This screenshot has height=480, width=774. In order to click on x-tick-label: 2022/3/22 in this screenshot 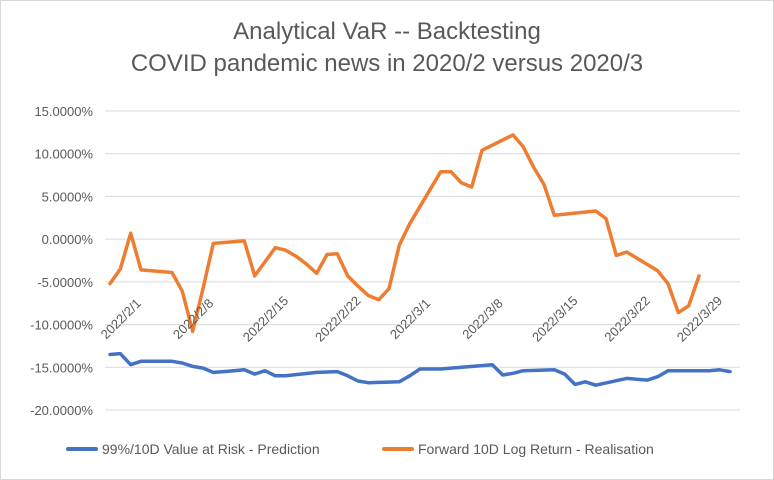, I will do `click(627, 319)`.